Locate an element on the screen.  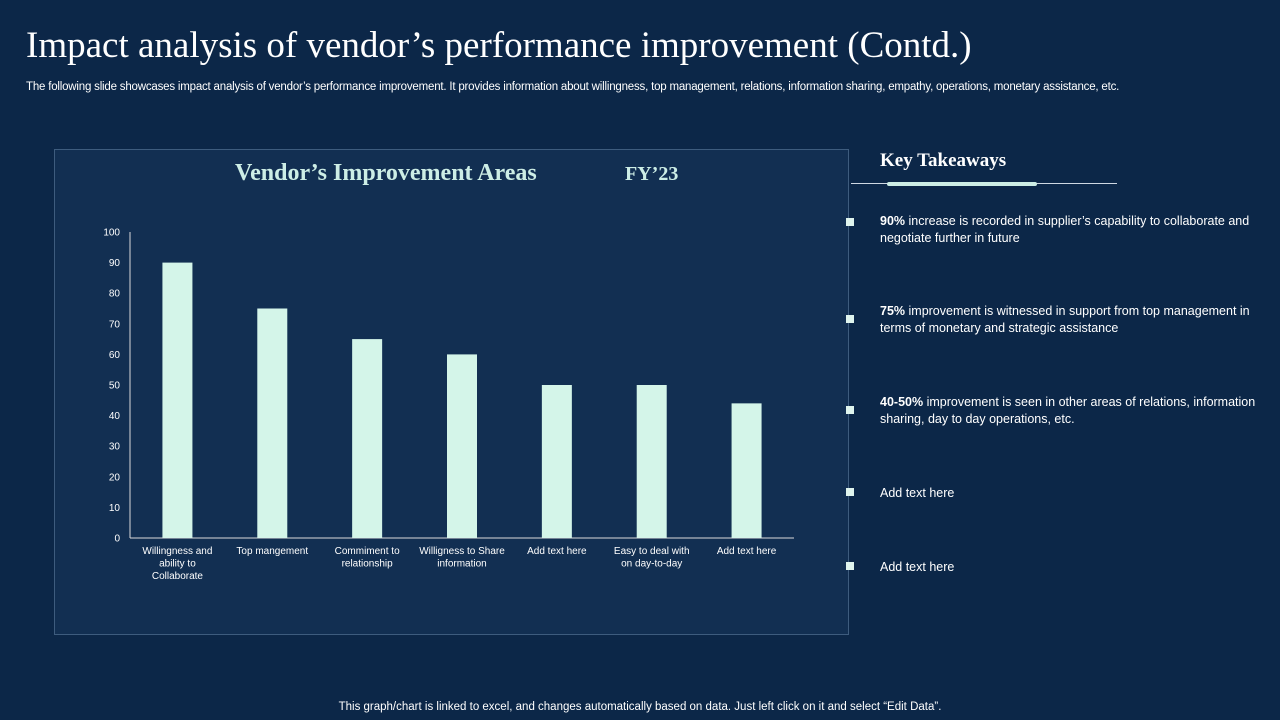
y-tick-label: 60 is located at coordinates (115, 355).